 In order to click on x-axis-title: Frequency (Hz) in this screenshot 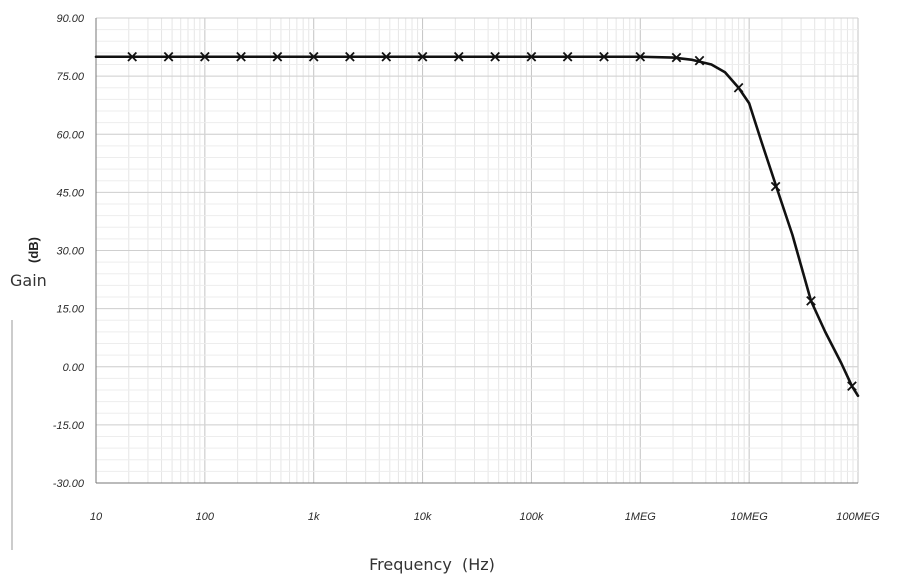, I will do `click(432, 564)`.